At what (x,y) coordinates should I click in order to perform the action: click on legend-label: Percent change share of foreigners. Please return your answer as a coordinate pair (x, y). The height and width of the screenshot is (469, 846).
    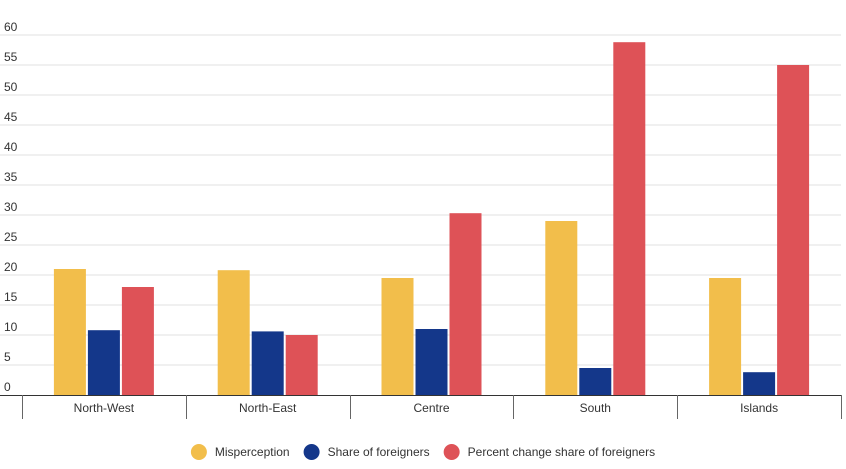
    Looking at the image, I should click on (561, 452).